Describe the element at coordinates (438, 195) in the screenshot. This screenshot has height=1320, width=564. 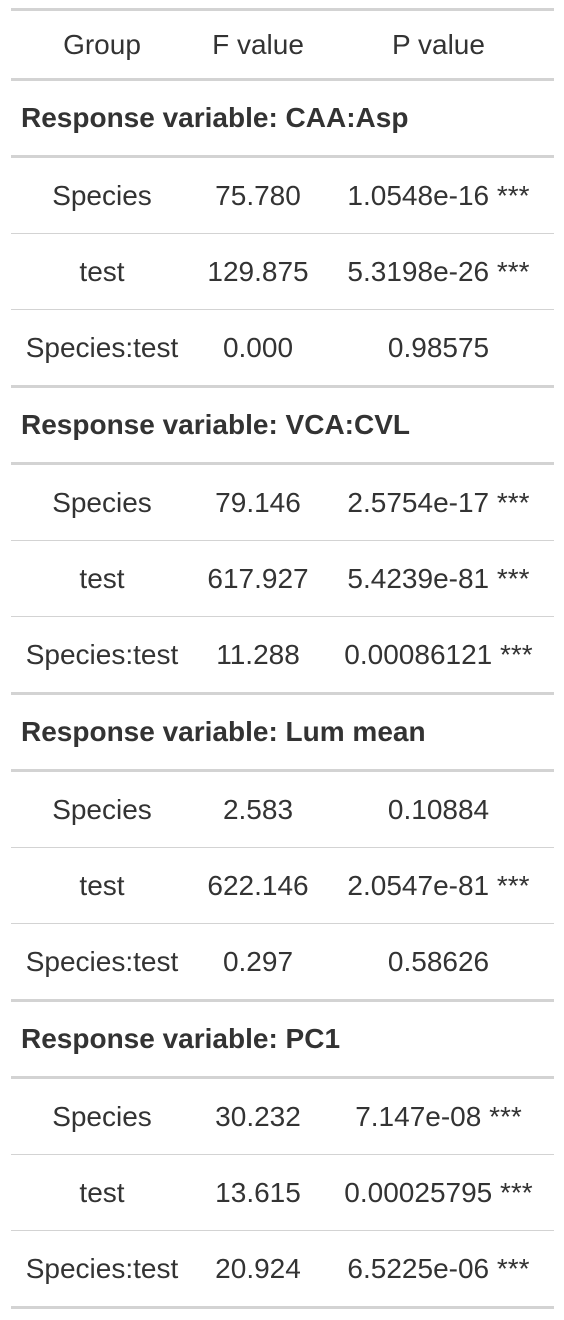
I see `cell-p-value: 1.0548e-16 ***` at that location.